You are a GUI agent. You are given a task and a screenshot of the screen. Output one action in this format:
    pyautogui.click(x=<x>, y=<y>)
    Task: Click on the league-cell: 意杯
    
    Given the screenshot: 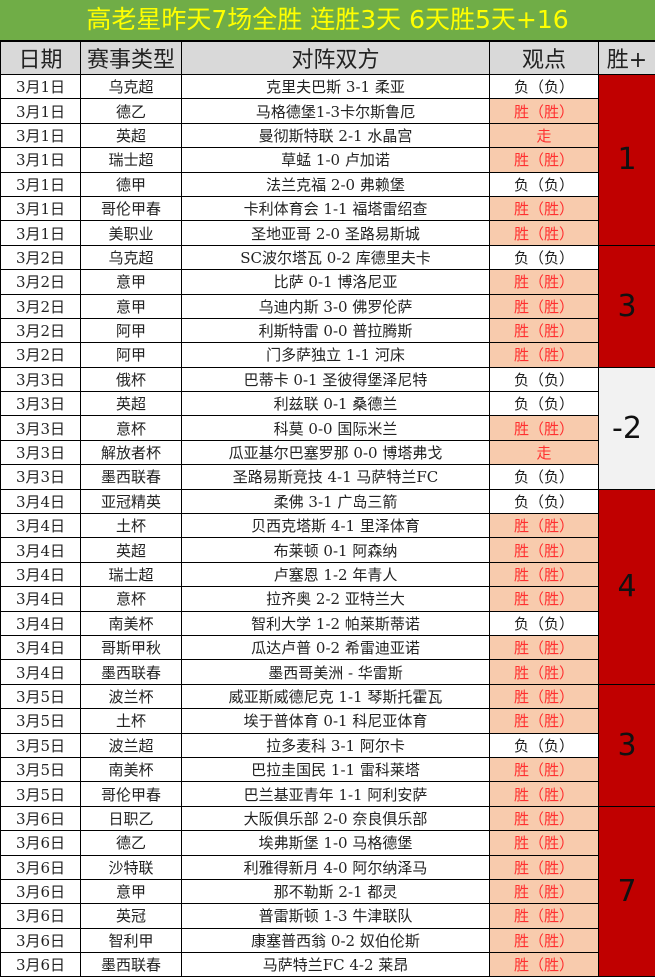 What is the action you would take?
    pyautogui.click(x=131, y=428)
    